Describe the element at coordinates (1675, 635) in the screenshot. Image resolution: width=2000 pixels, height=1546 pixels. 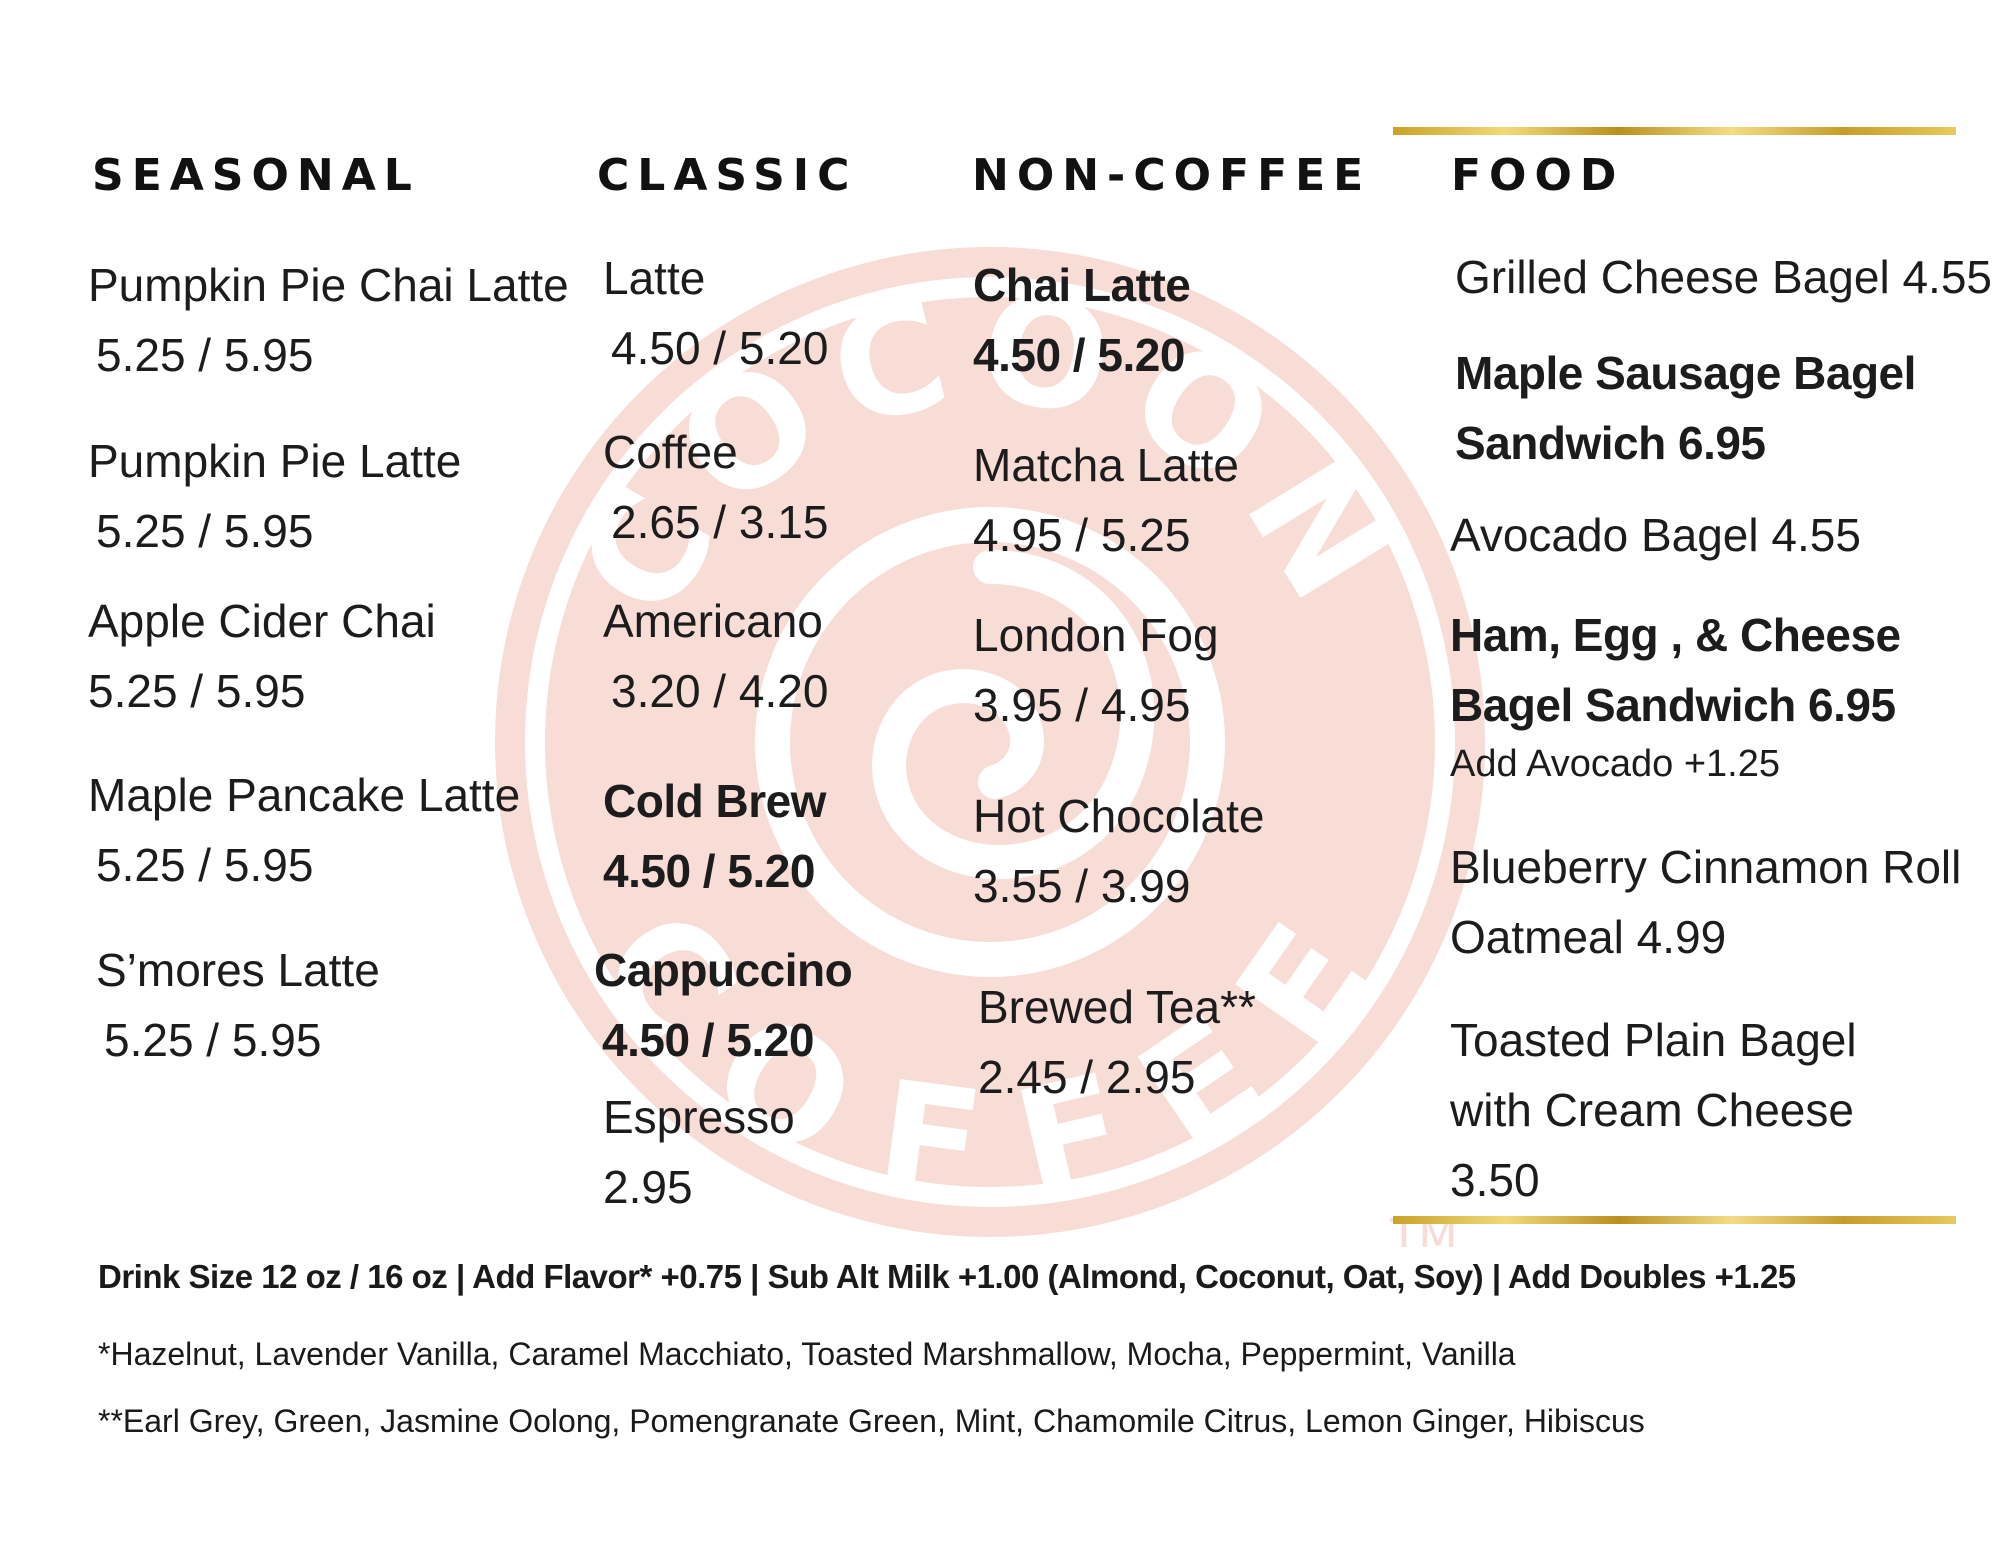
I see `item-line: Ham, Egg , & Cheese` at that location.